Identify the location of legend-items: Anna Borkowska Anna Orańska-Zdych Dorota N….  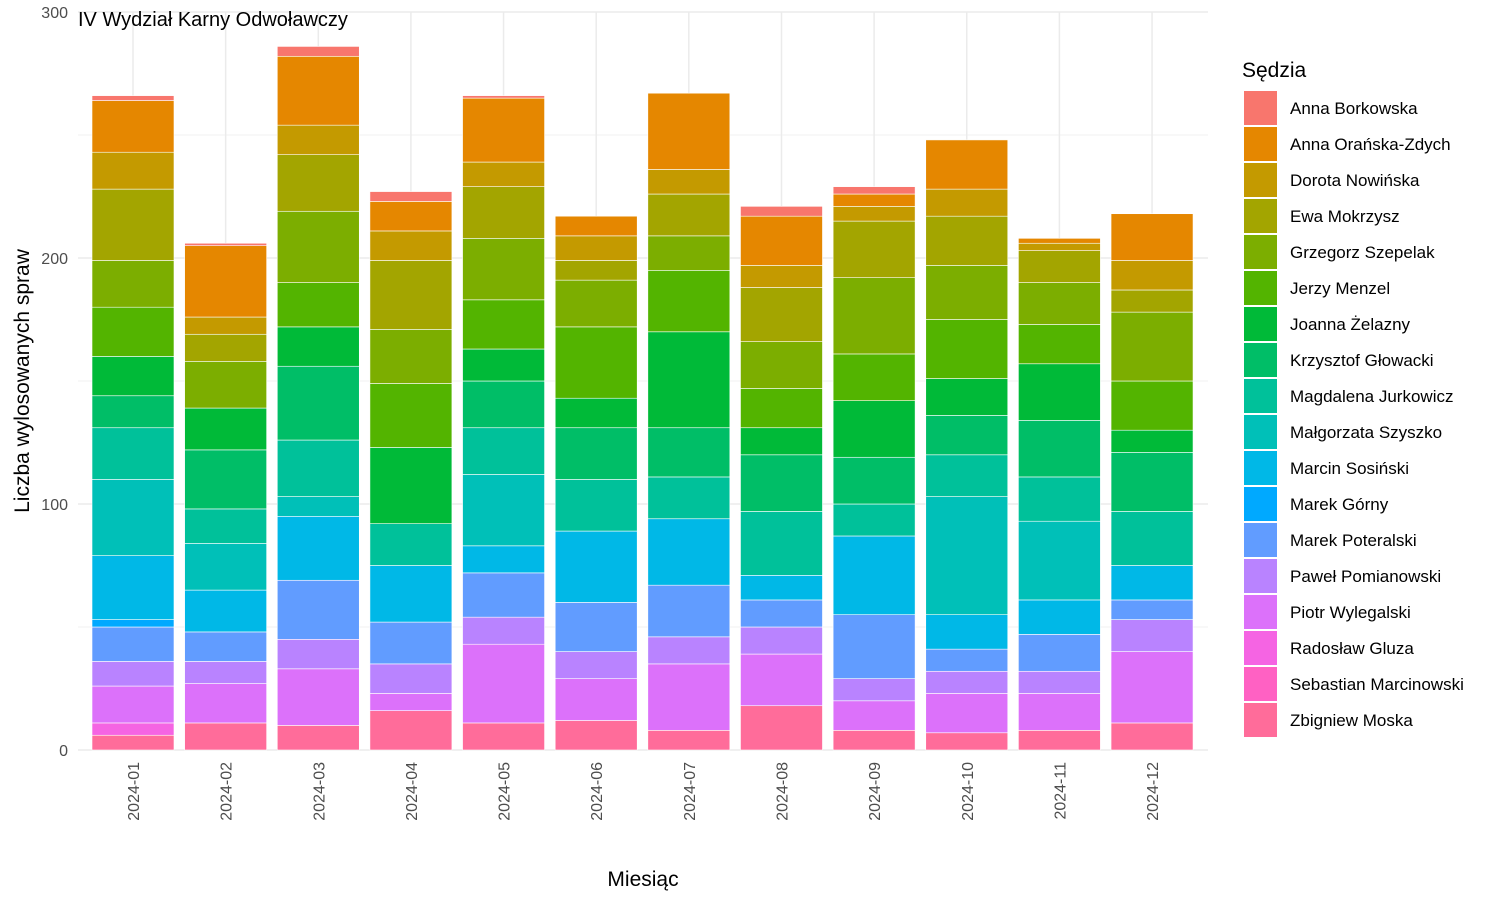
(1354, 414).